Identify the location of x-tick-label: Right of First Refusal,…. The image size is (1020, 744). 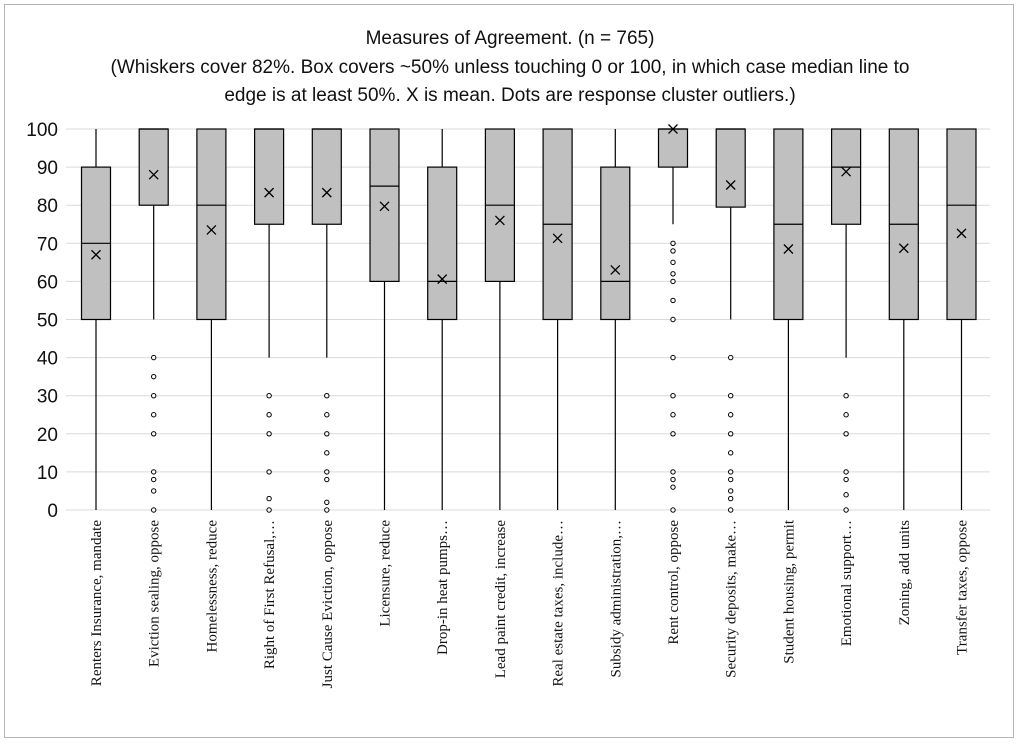
(270, 594).